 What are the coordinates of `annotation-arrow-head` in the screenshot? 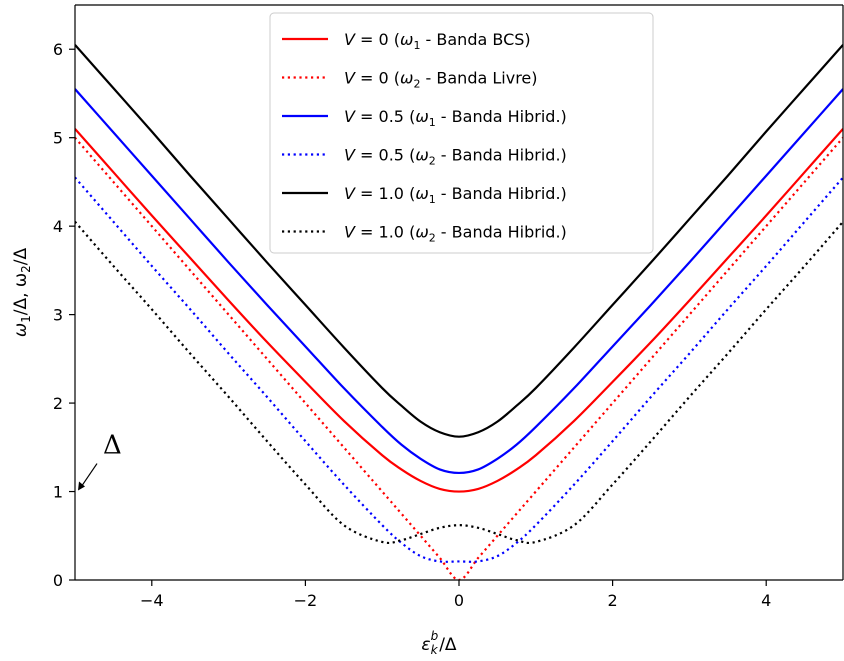 It's located at (81, 486).